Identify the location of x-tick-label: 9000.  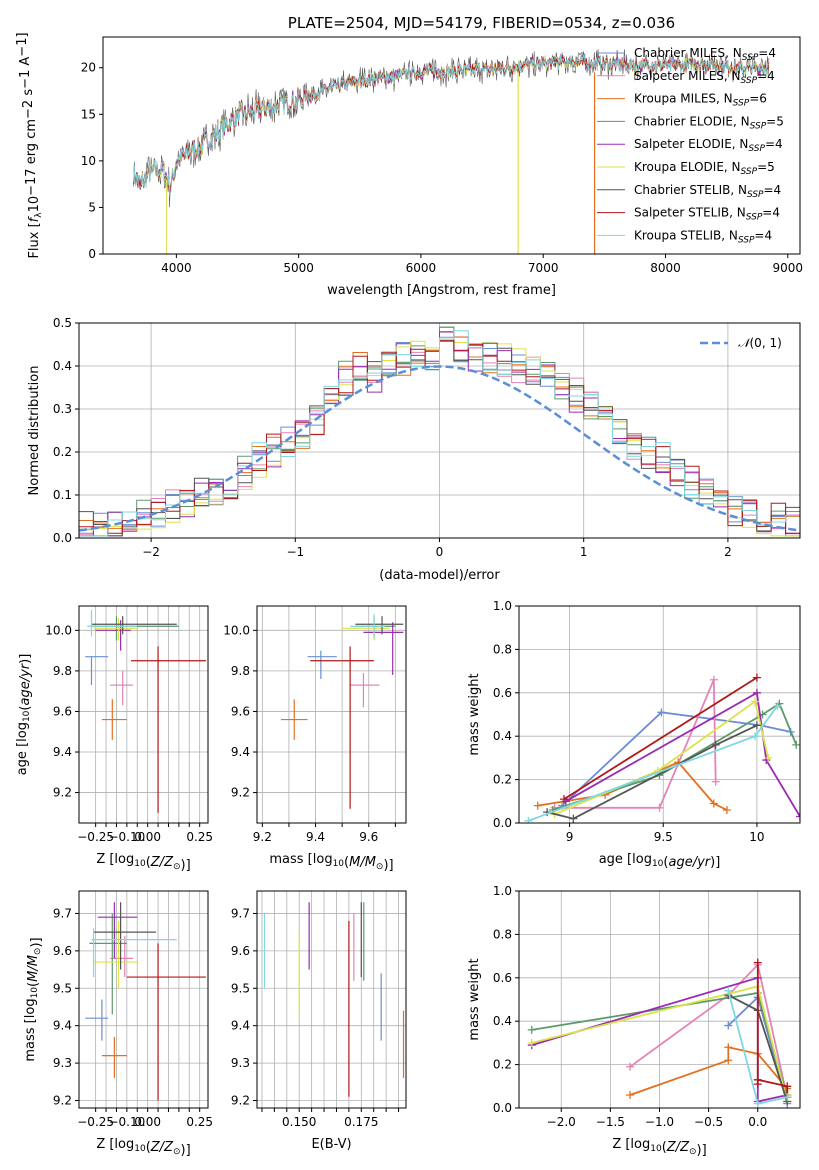
(787, 268).